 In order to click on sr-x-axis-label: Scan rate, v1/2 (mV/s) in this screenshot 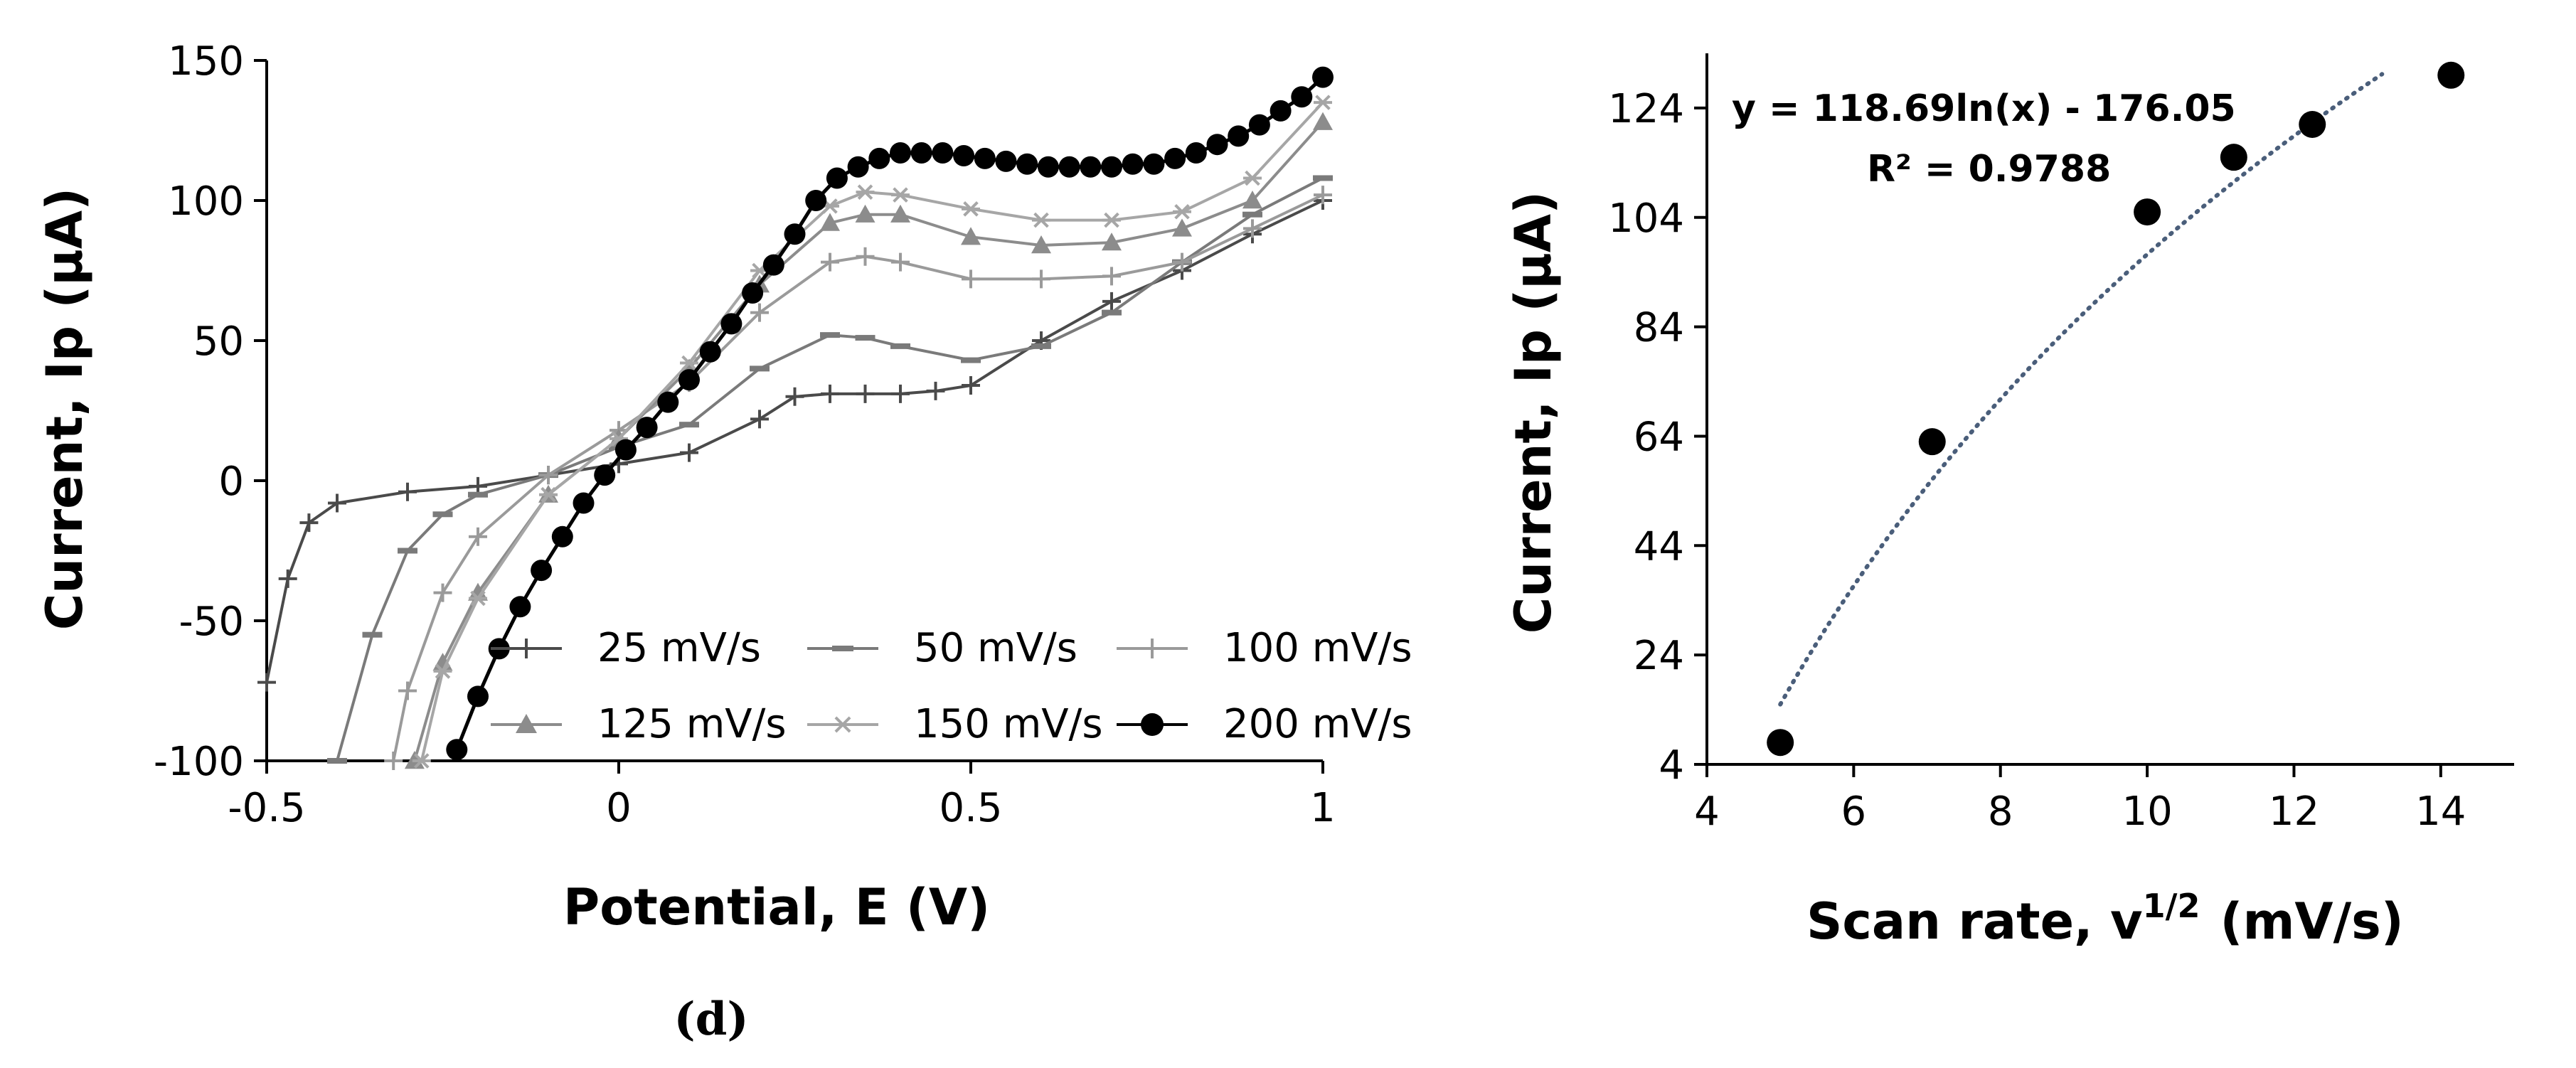, I will do `click(2105, 919)`.